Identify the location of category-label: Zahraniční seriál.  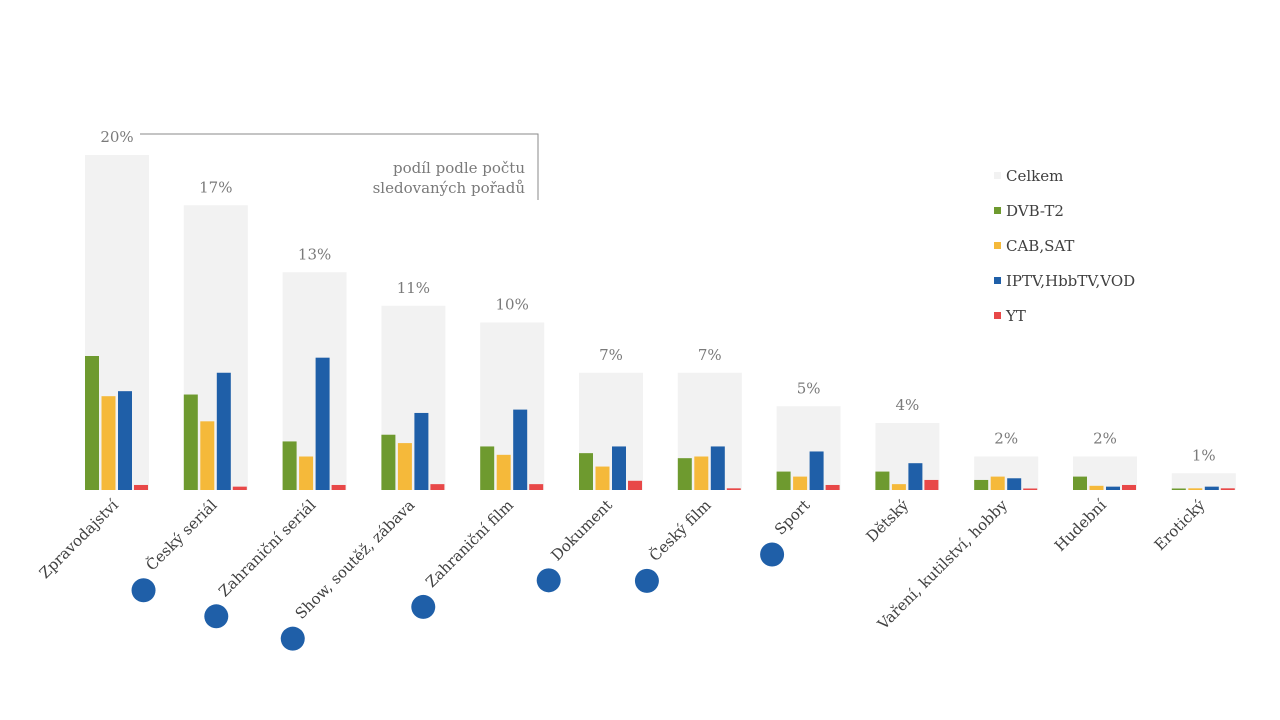
(267, 548).